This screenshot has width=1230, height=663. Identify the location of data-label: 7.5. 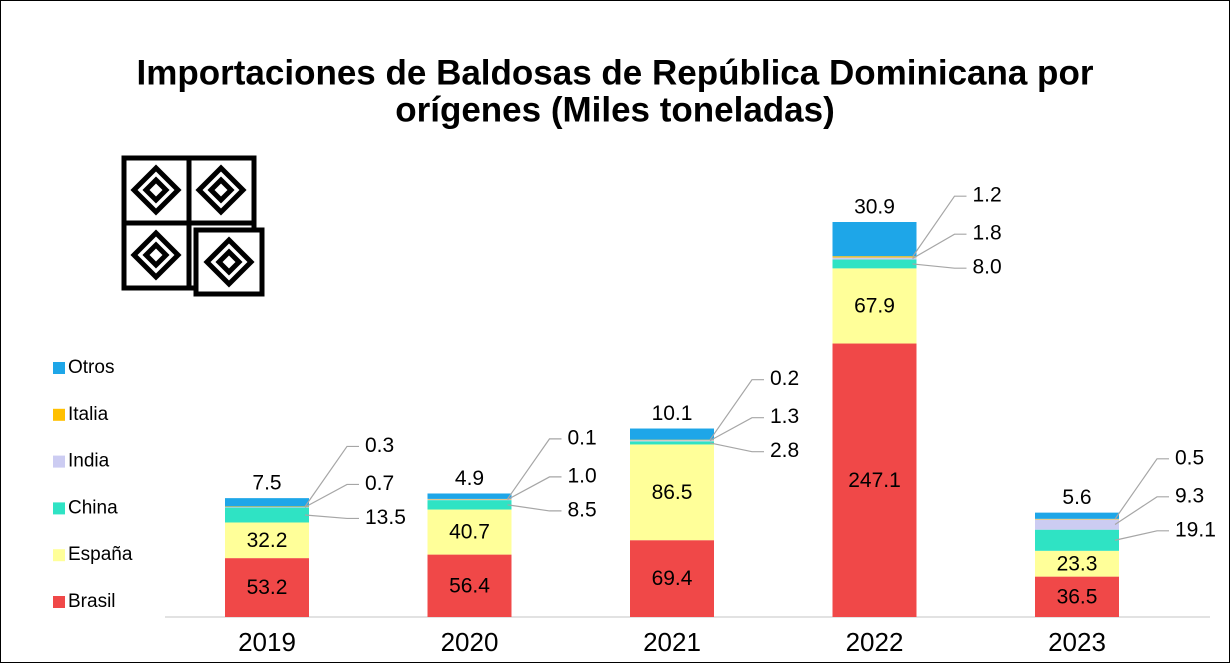
(266, 483).